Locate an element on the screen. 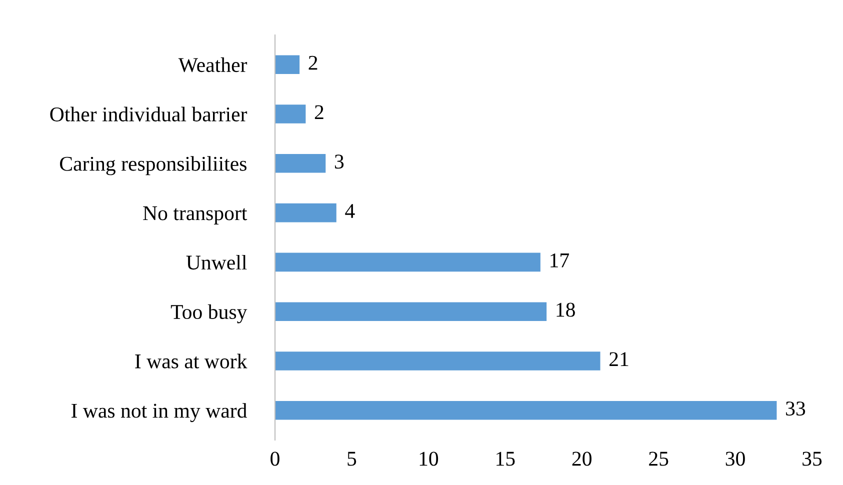  x-tick-label: 30 is located at coordinates (735, 459).